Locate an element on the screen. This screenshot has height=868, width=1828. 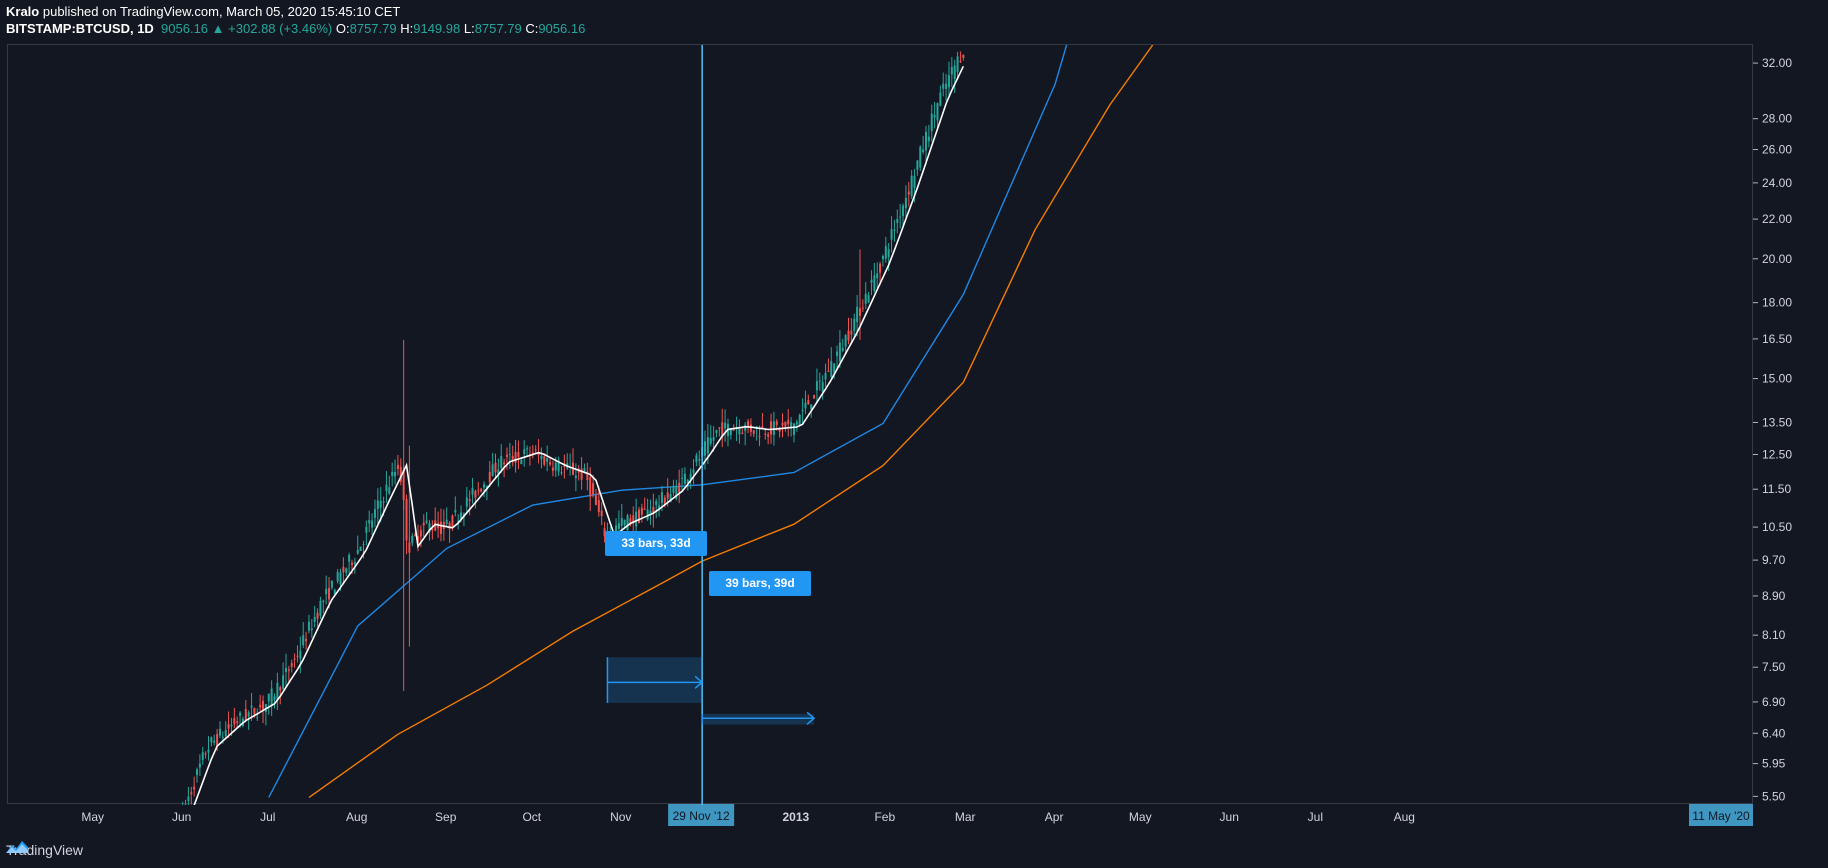
time-tick-label: Sep is located at coordinates (446, 817).